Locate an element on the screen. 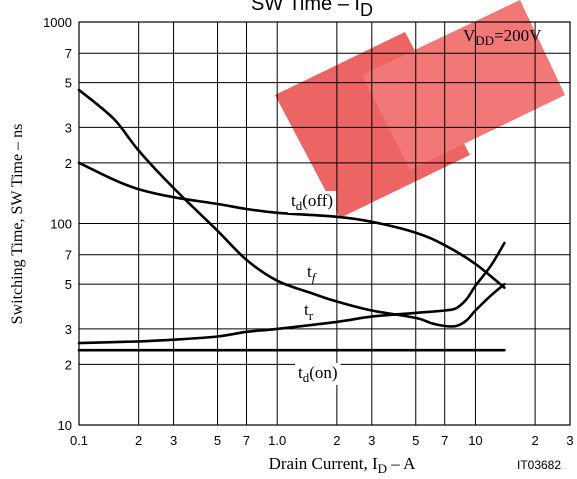 The image size is (577, 479). label-td-on-bg is located at coordinates (318, 374).